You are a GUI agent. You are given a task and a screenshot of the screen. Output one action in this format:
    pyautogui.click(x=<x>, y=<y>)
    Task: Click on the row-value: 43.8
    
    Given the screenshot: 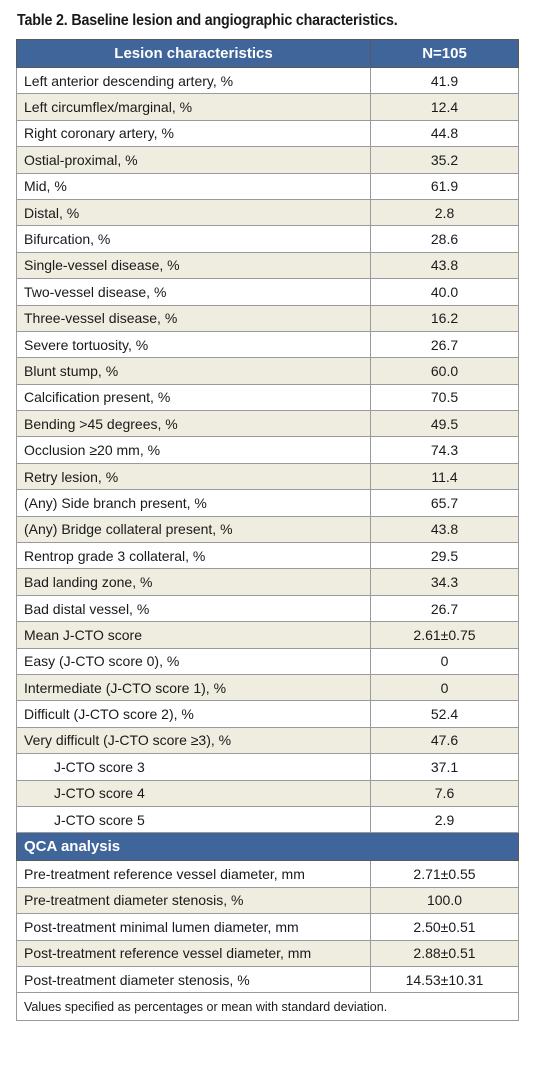 What is the action you would take?
    pyautogui.click(x=444, y=265)
    